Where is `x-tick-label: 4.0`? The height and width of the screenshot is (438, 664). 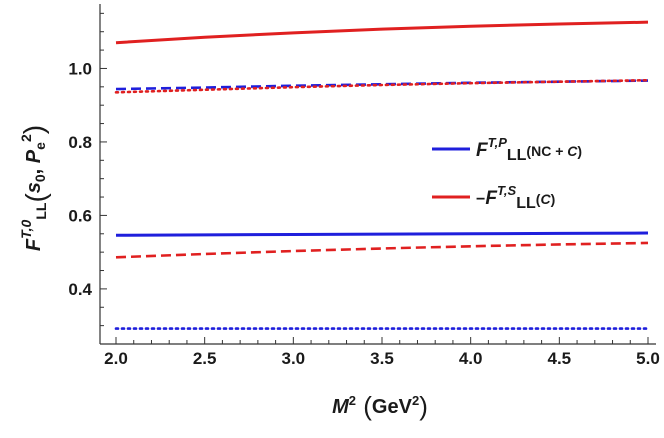
x-tick-label: 4.0 is located at coordinates (471, 358).